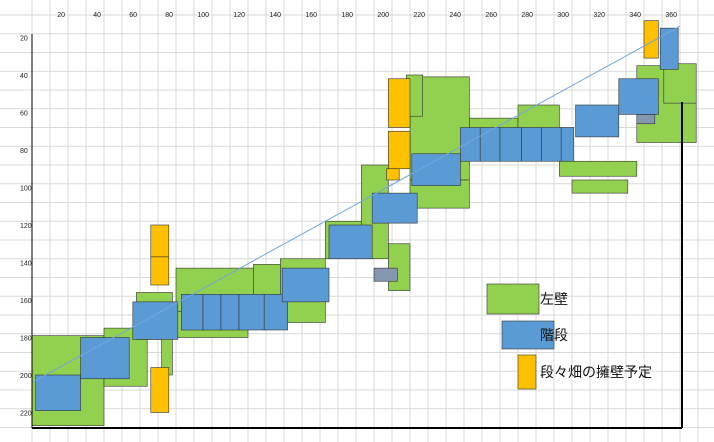 Image resolution: width=714 pixels, height=442 pixels. I want to click on x-tick-label: 180, so click(347, 15).